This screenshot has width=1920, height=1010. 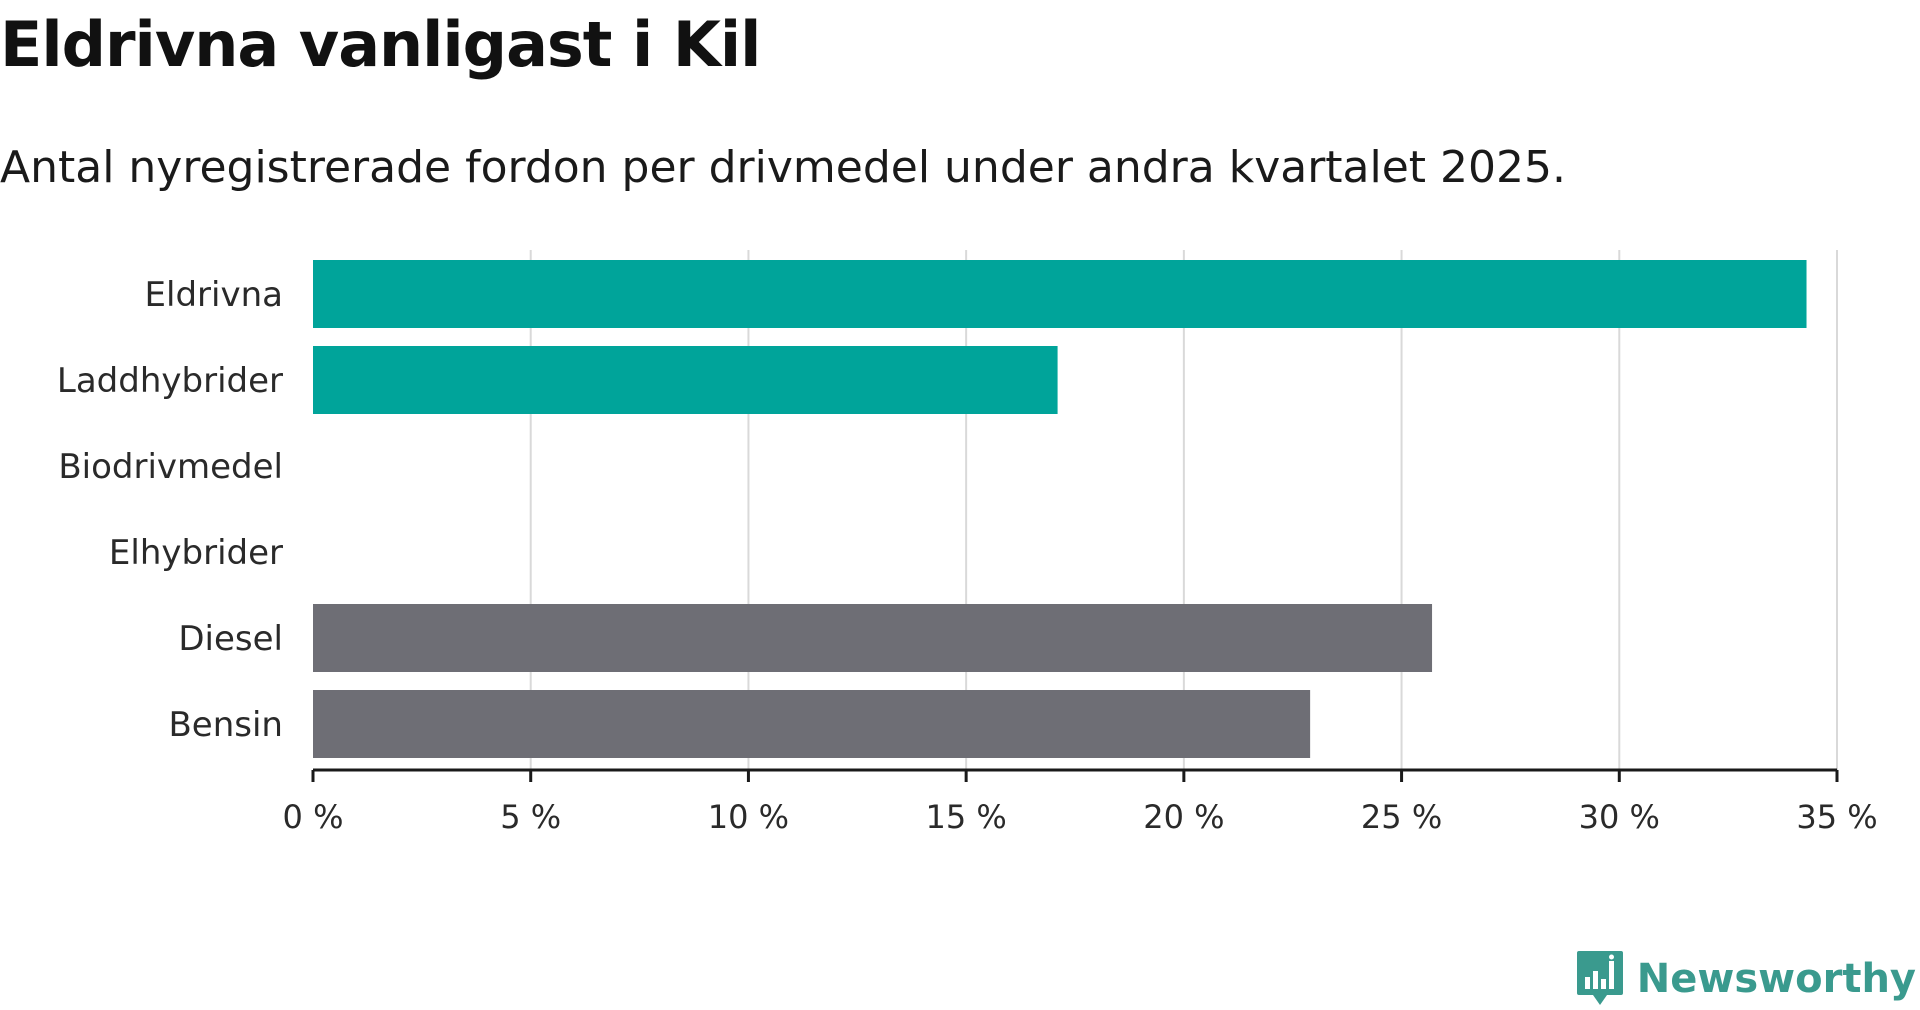 What do you see at coordinates (1599, 978) in the screenshot?
I see `newsworthy-logo-icon` at bounding box center [1599, 978].